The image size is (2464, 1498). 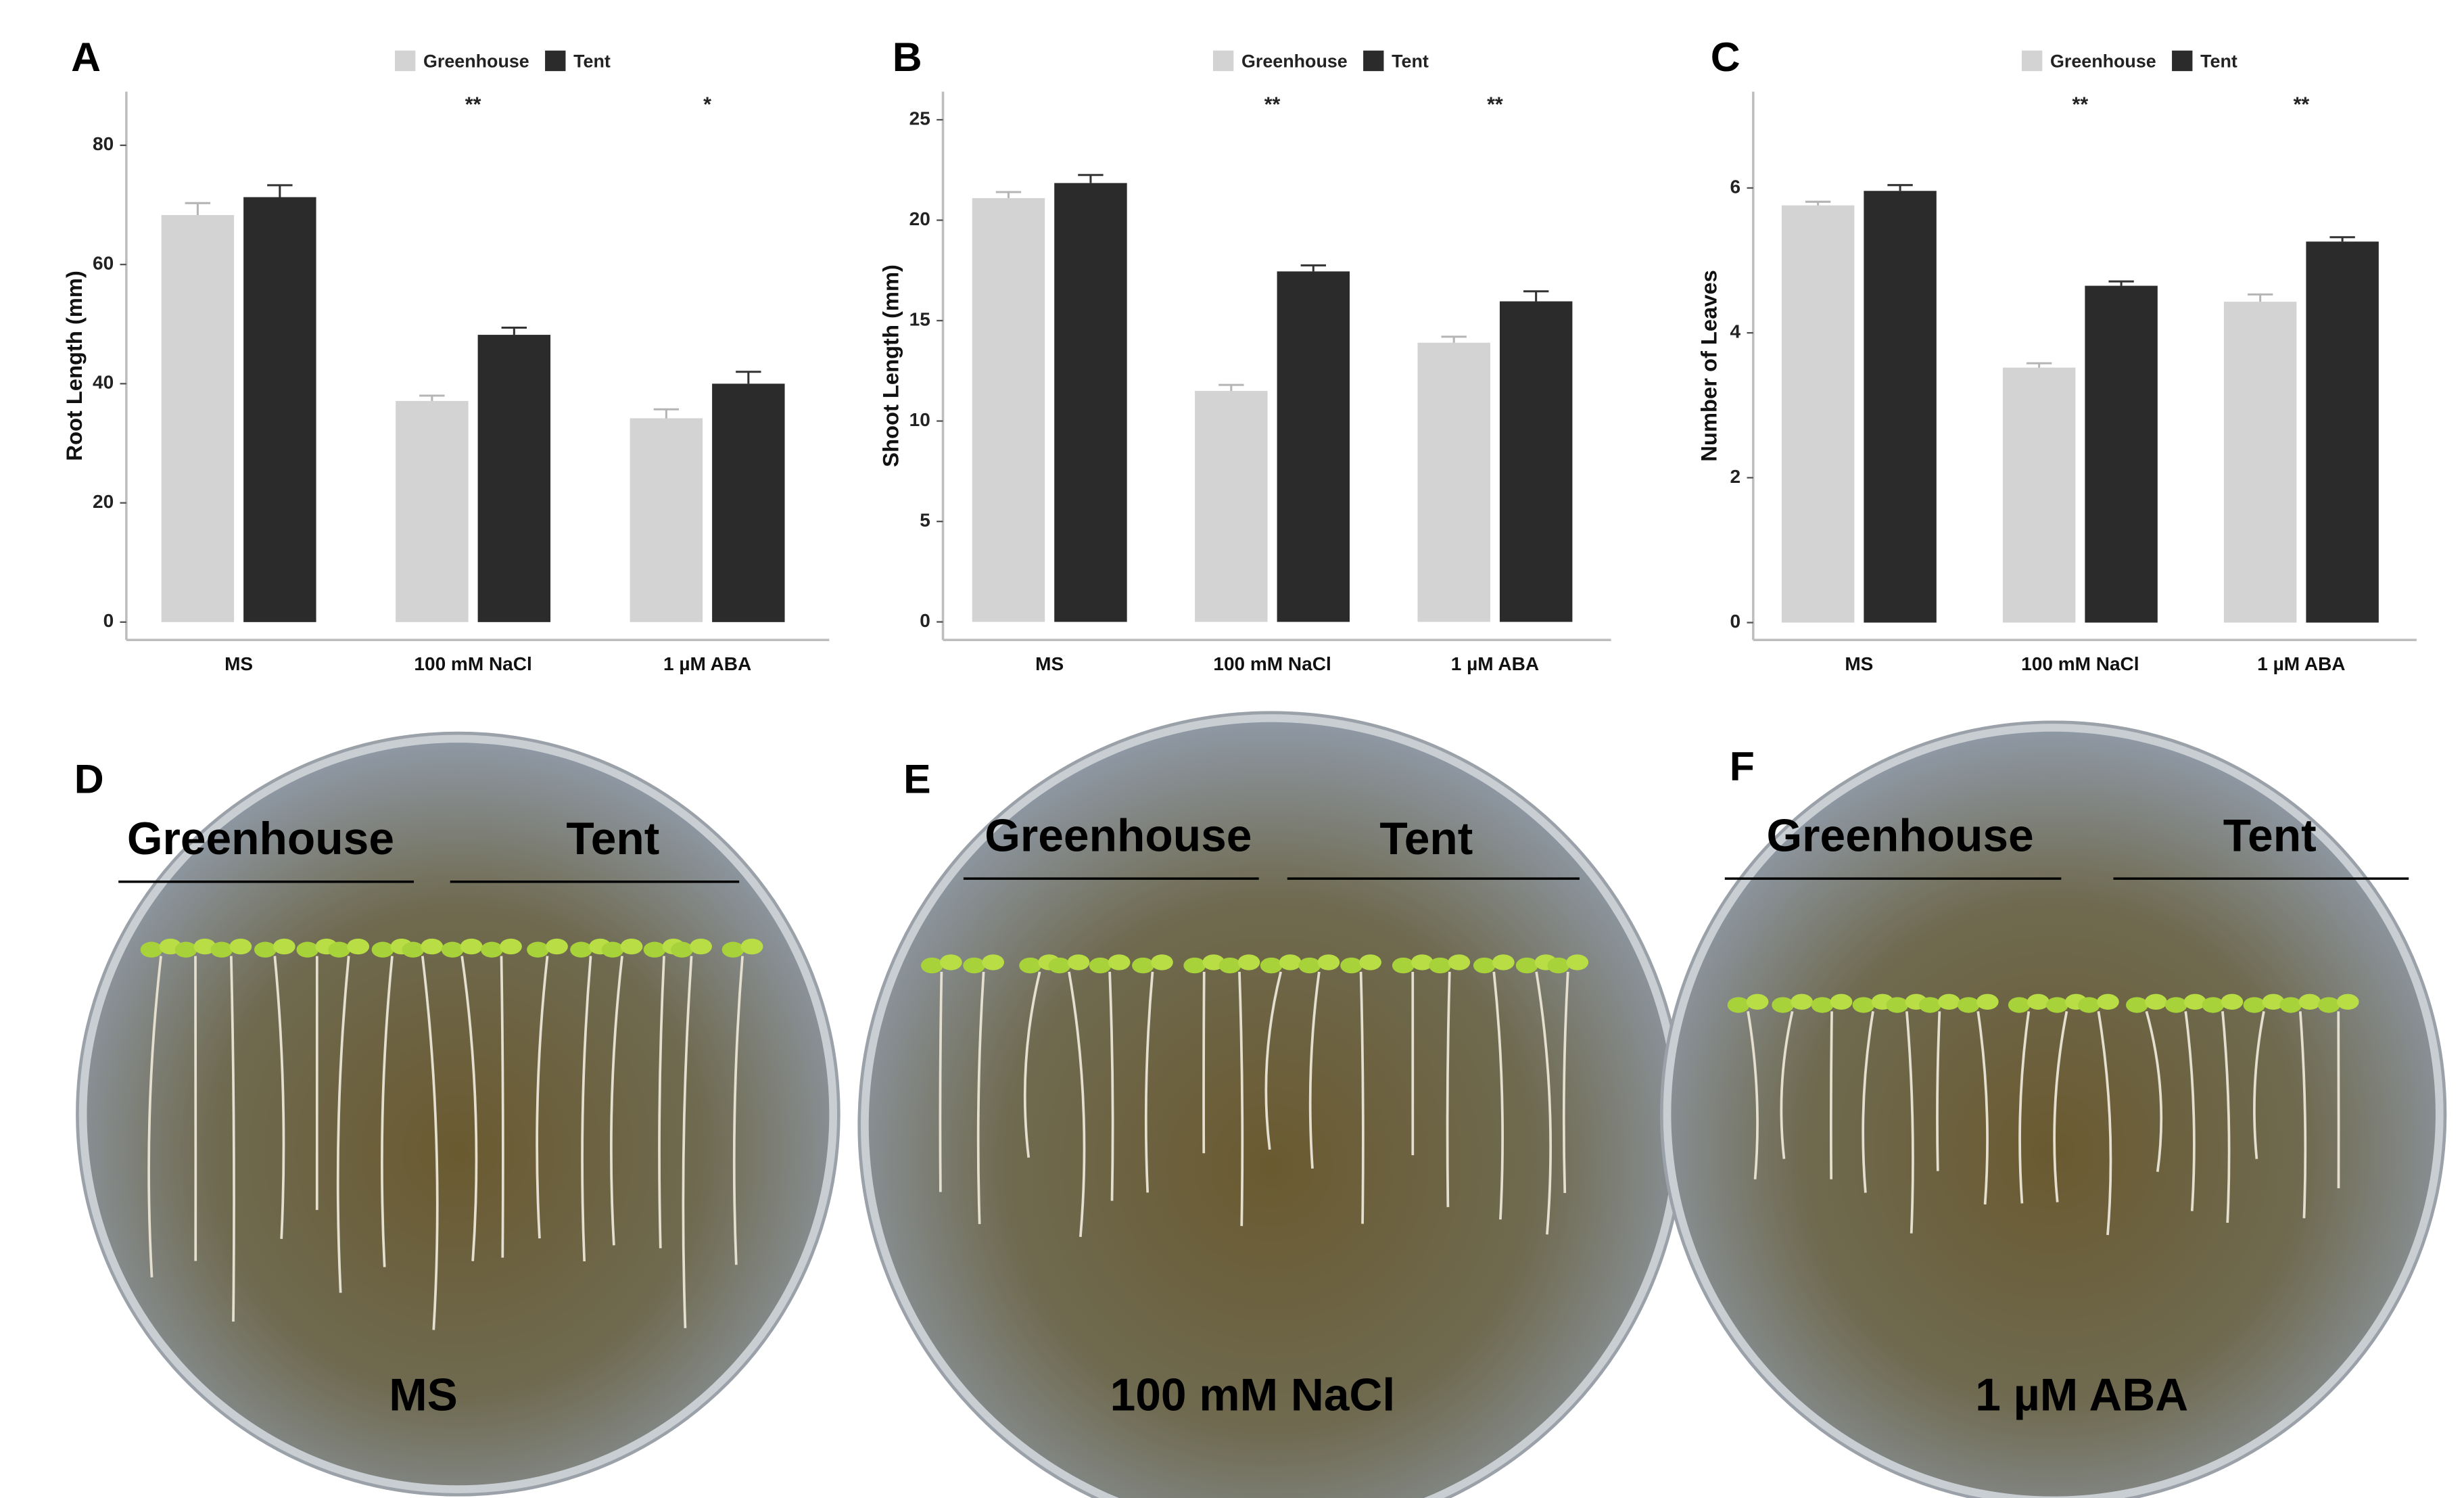 What do you see at coordinates (104, 262) in the screenshot?
I see `y-tick-label: 60` at bounding box center [104, 262].